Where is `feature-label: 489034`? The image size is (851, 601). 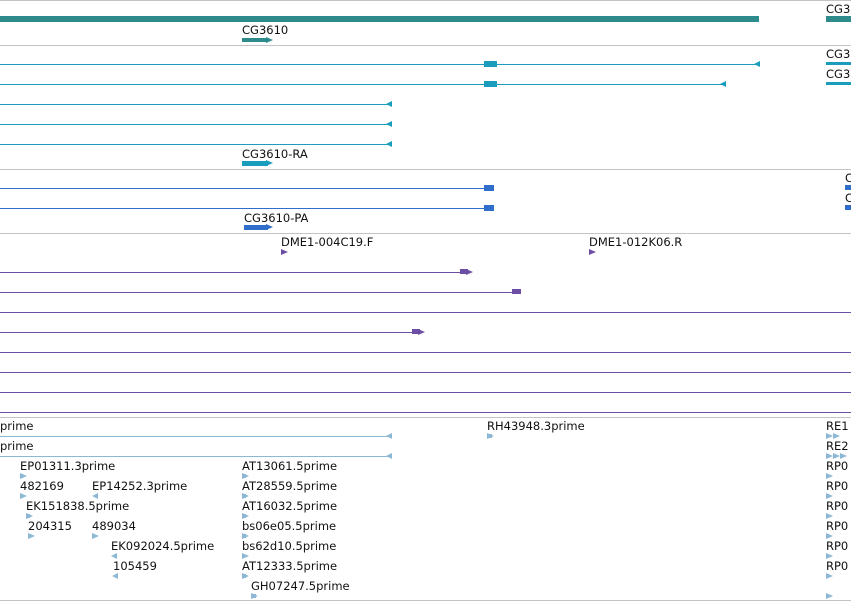
feature-label: 489034 is located at coordinates (114, 526).